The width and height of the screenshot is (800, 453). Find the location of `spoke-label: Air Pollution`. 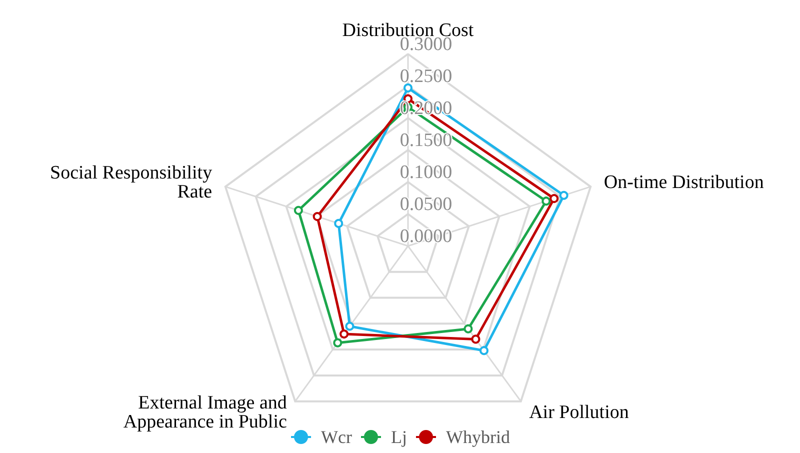

spoke-label: Air Pollution is located at coordinates (579, 413).